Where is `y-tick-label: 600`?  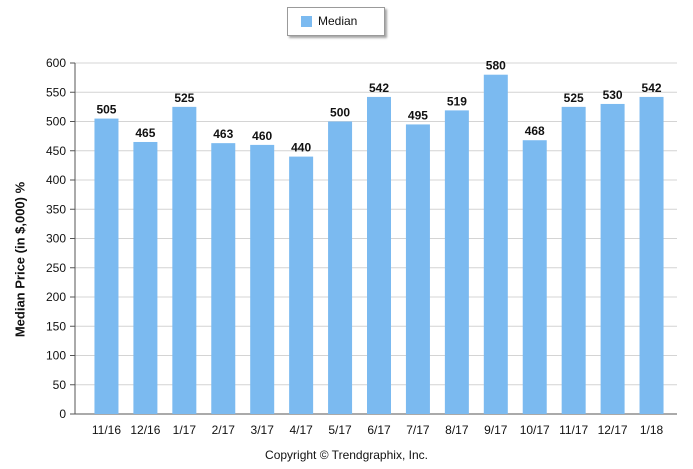
y-tick-label: 600 is located at coordinates (56, 63).